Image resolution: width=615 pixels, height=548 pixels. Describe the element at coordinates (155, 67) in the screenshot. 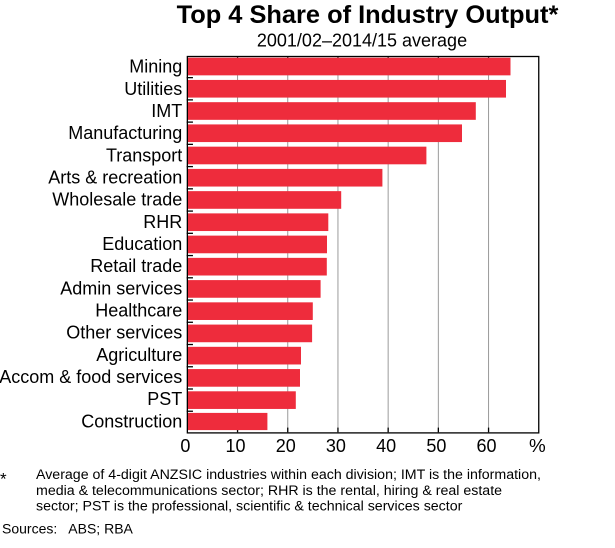

I see `svg-text: Mining` at that location.